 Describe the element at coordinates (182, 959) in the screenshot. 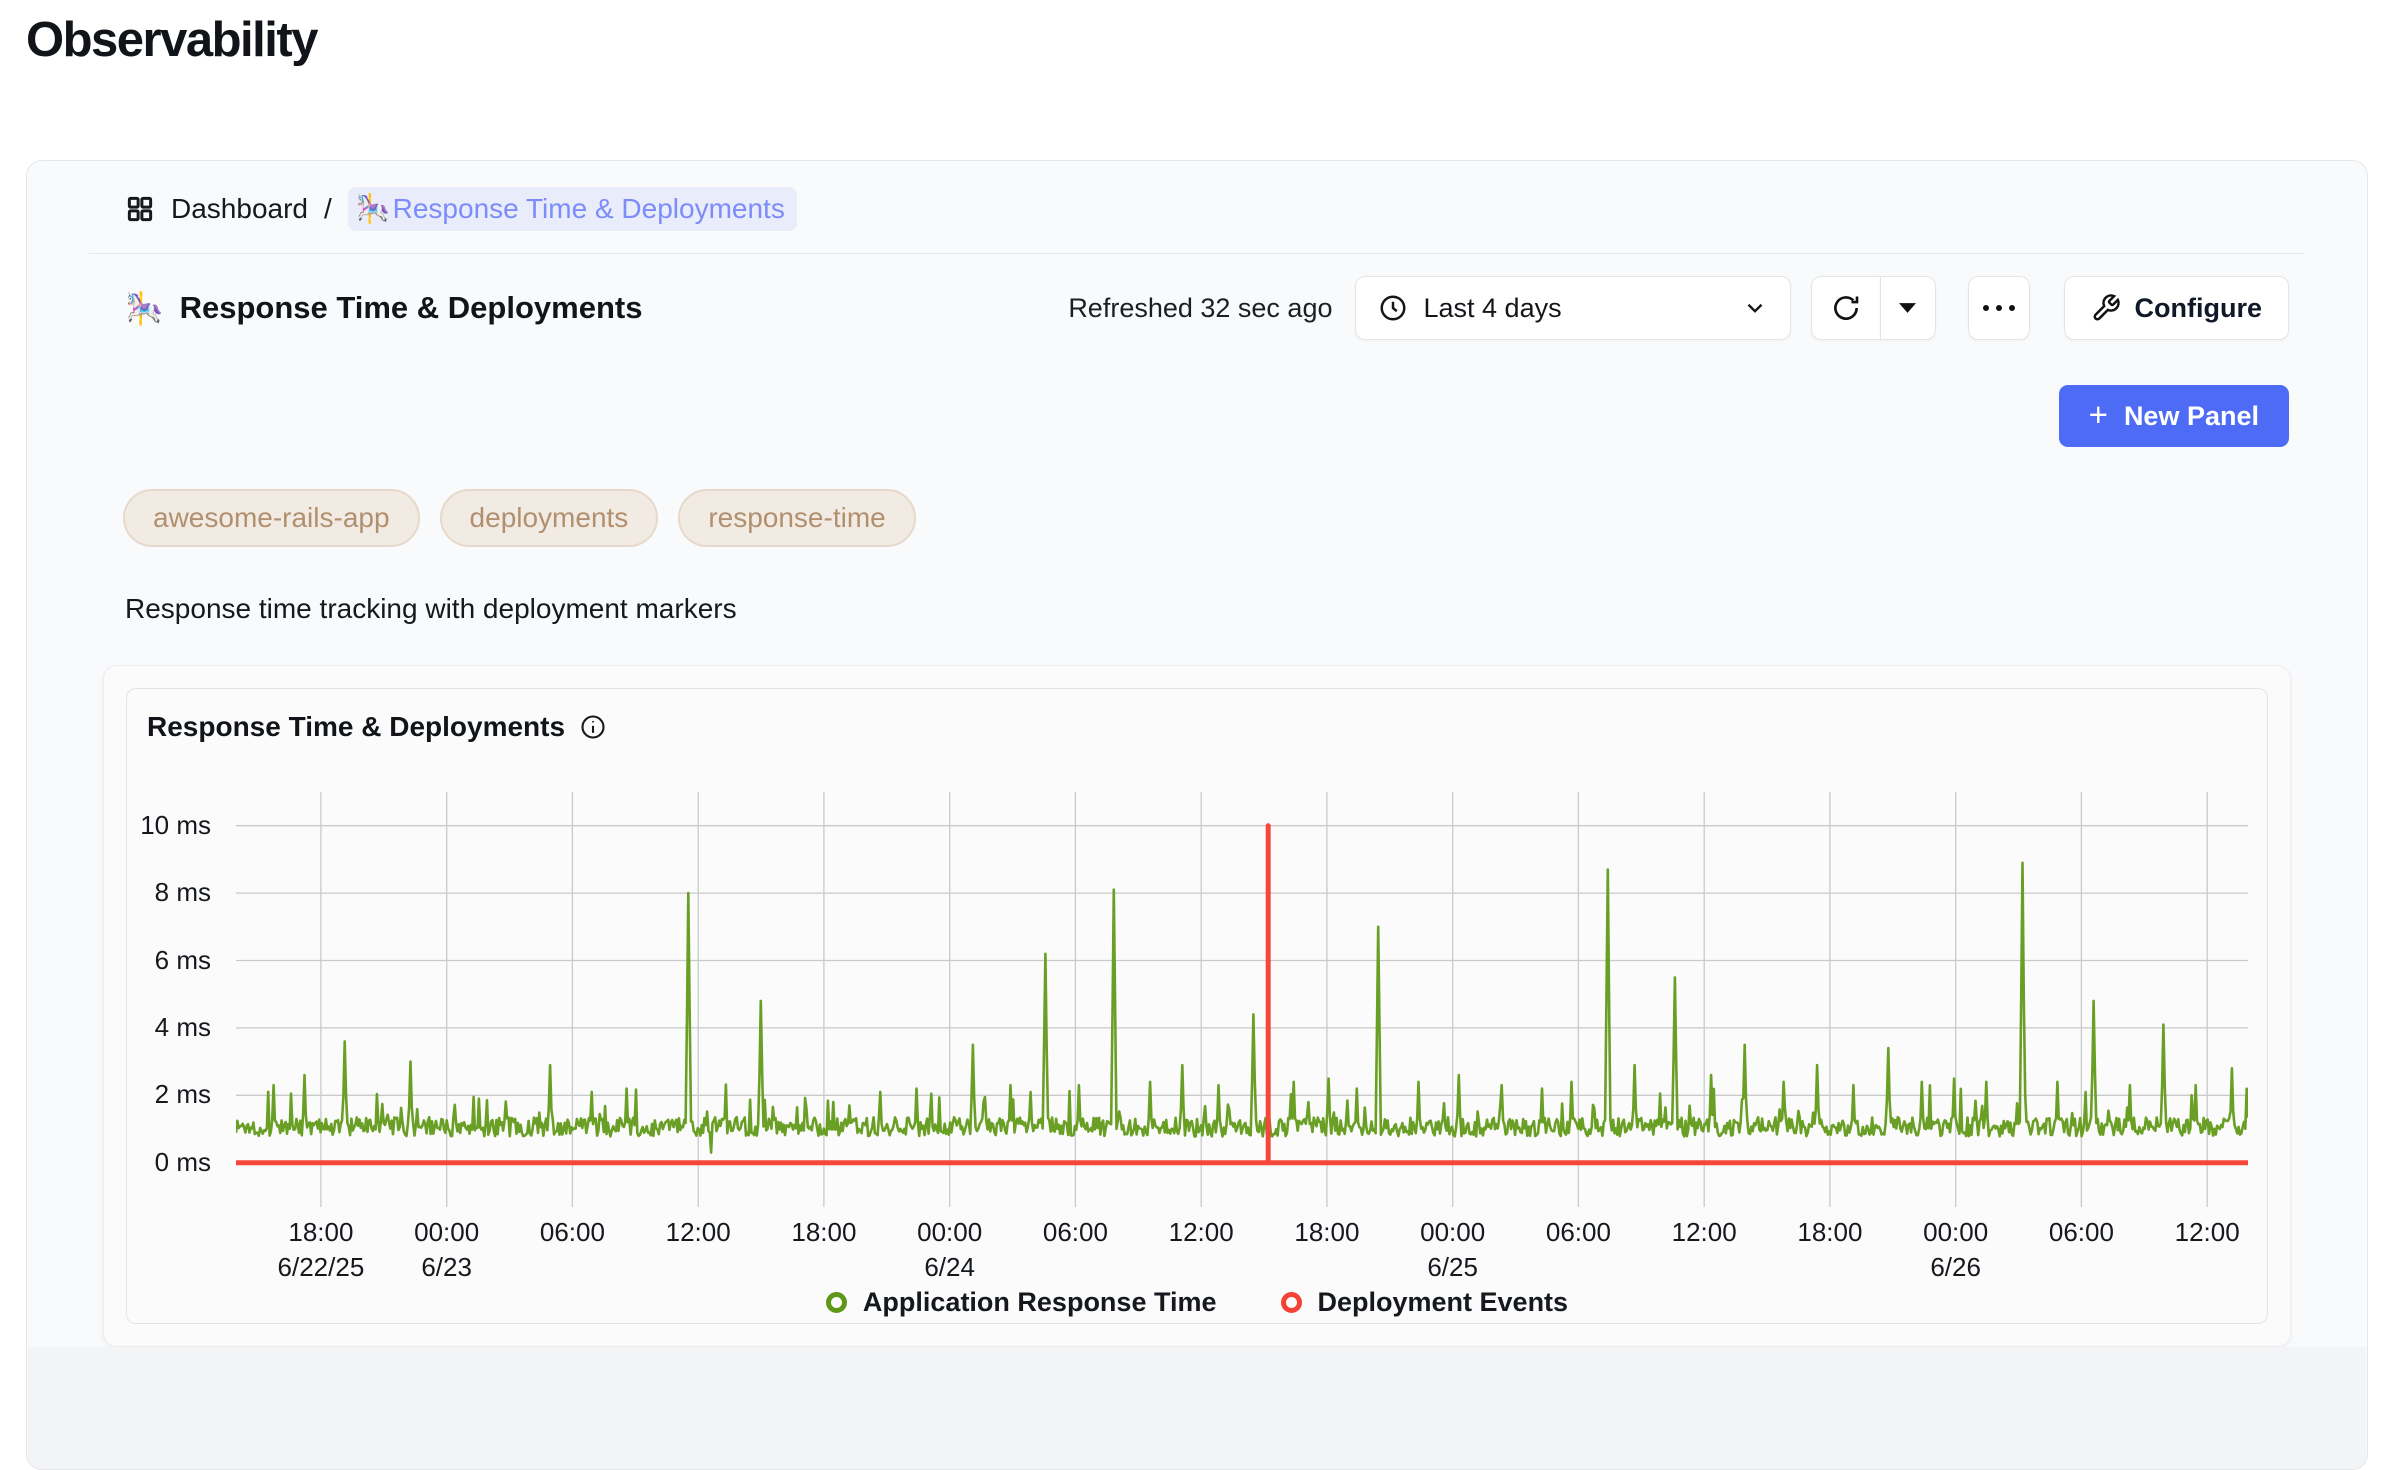

I see `y-tick-label: 6 ms` at that location.